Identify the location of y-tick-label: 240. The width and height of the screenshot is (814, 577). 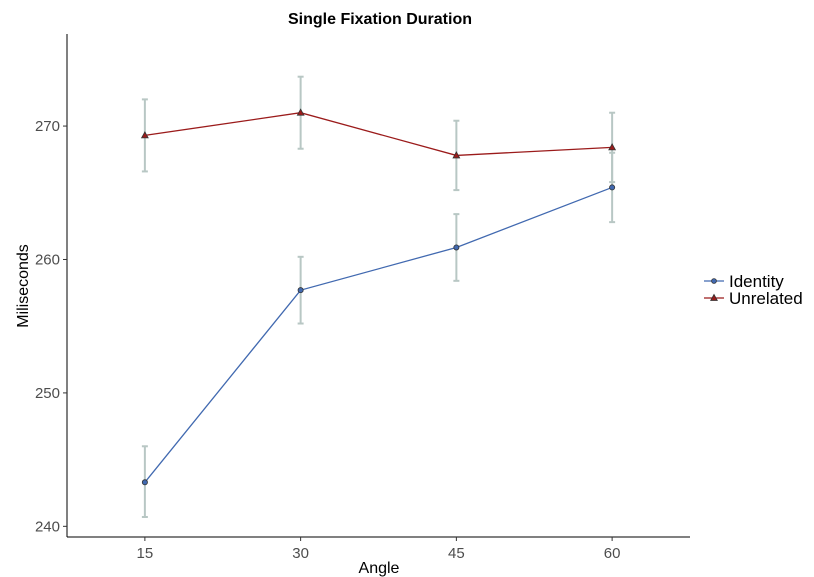
(47, 526).